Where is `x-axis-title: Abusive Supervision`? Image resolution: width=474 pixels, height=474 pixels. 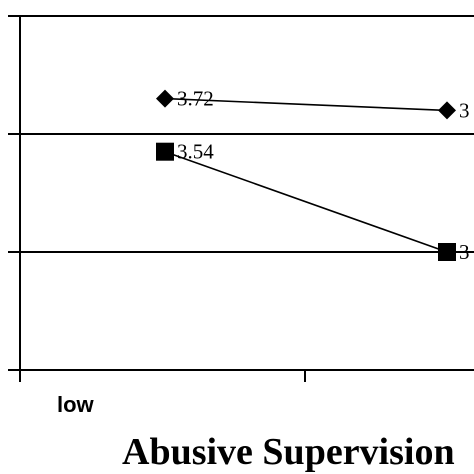 x-axis-title: Abusive Supervision is located at coordinates (288, 452).